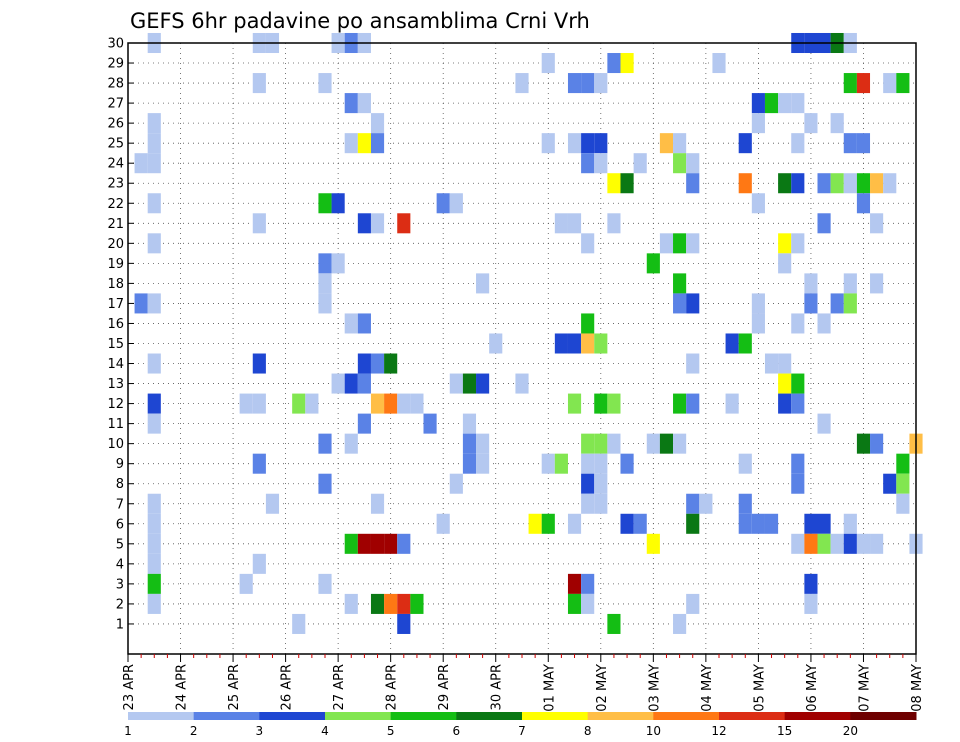 The height and width of the screenshot is (742, 960). What do you see at coordinates (115, 104) in the screenshot?
I see `y-tick-label: 27` at bounding box center [115, 104].